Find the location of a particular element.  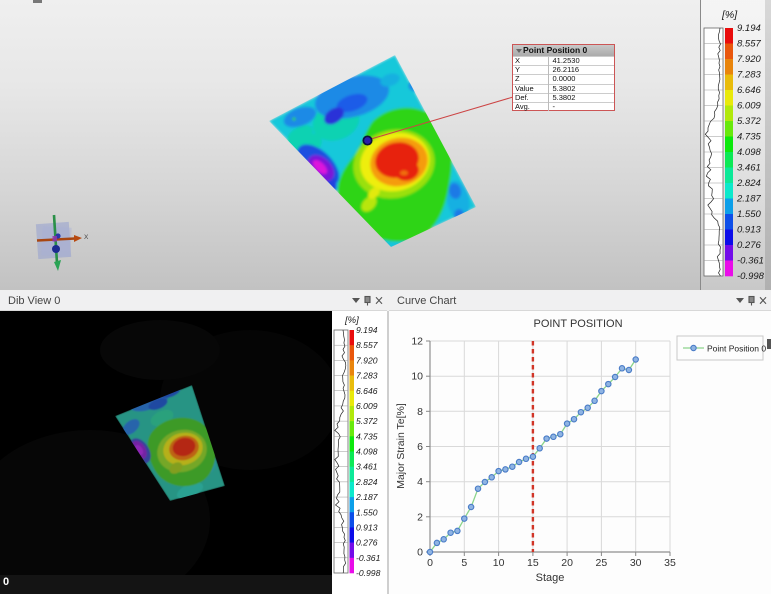

svg-text: X is located at coordinates (86, 237).